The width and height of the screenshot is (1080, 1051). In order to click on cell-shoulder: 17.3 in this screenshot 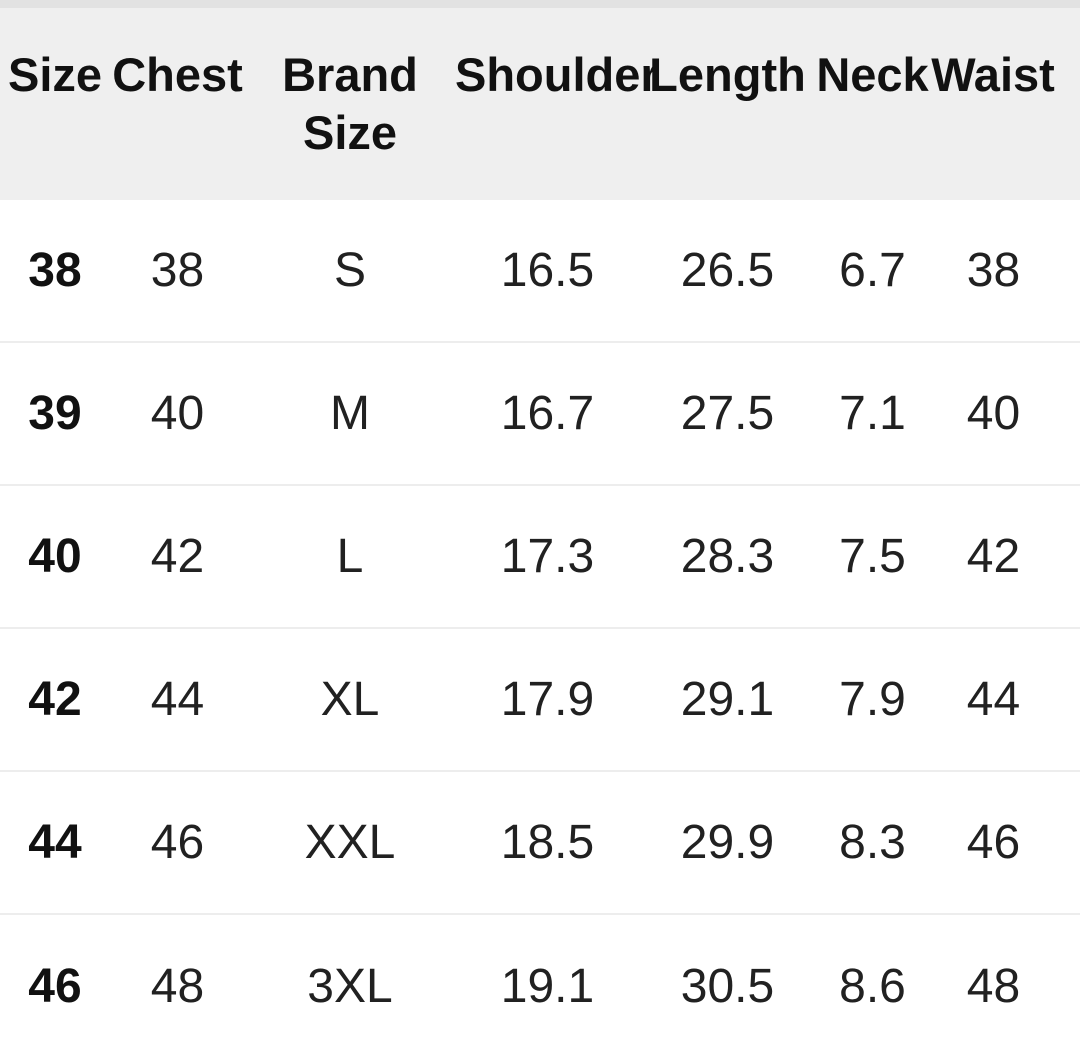, I will do `click(547, 557)`.